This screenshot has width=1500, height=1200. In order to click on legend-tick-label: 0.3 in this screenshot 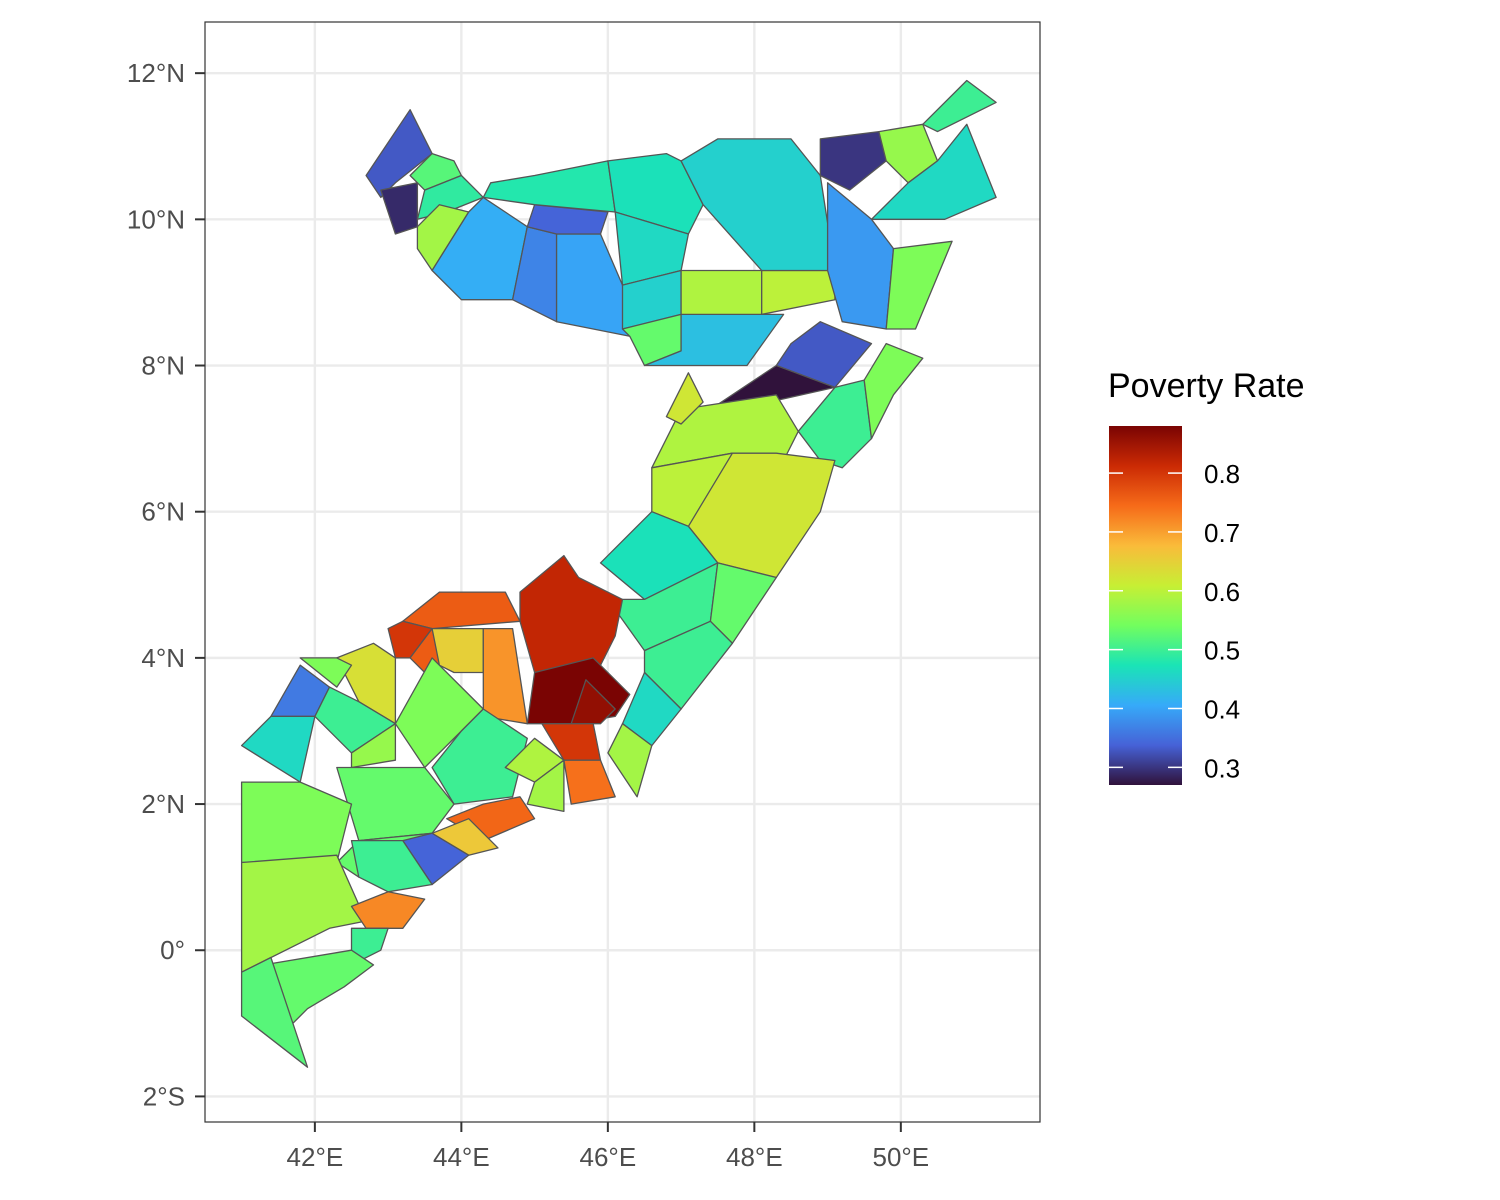, I will do `click(1222, 768)`.